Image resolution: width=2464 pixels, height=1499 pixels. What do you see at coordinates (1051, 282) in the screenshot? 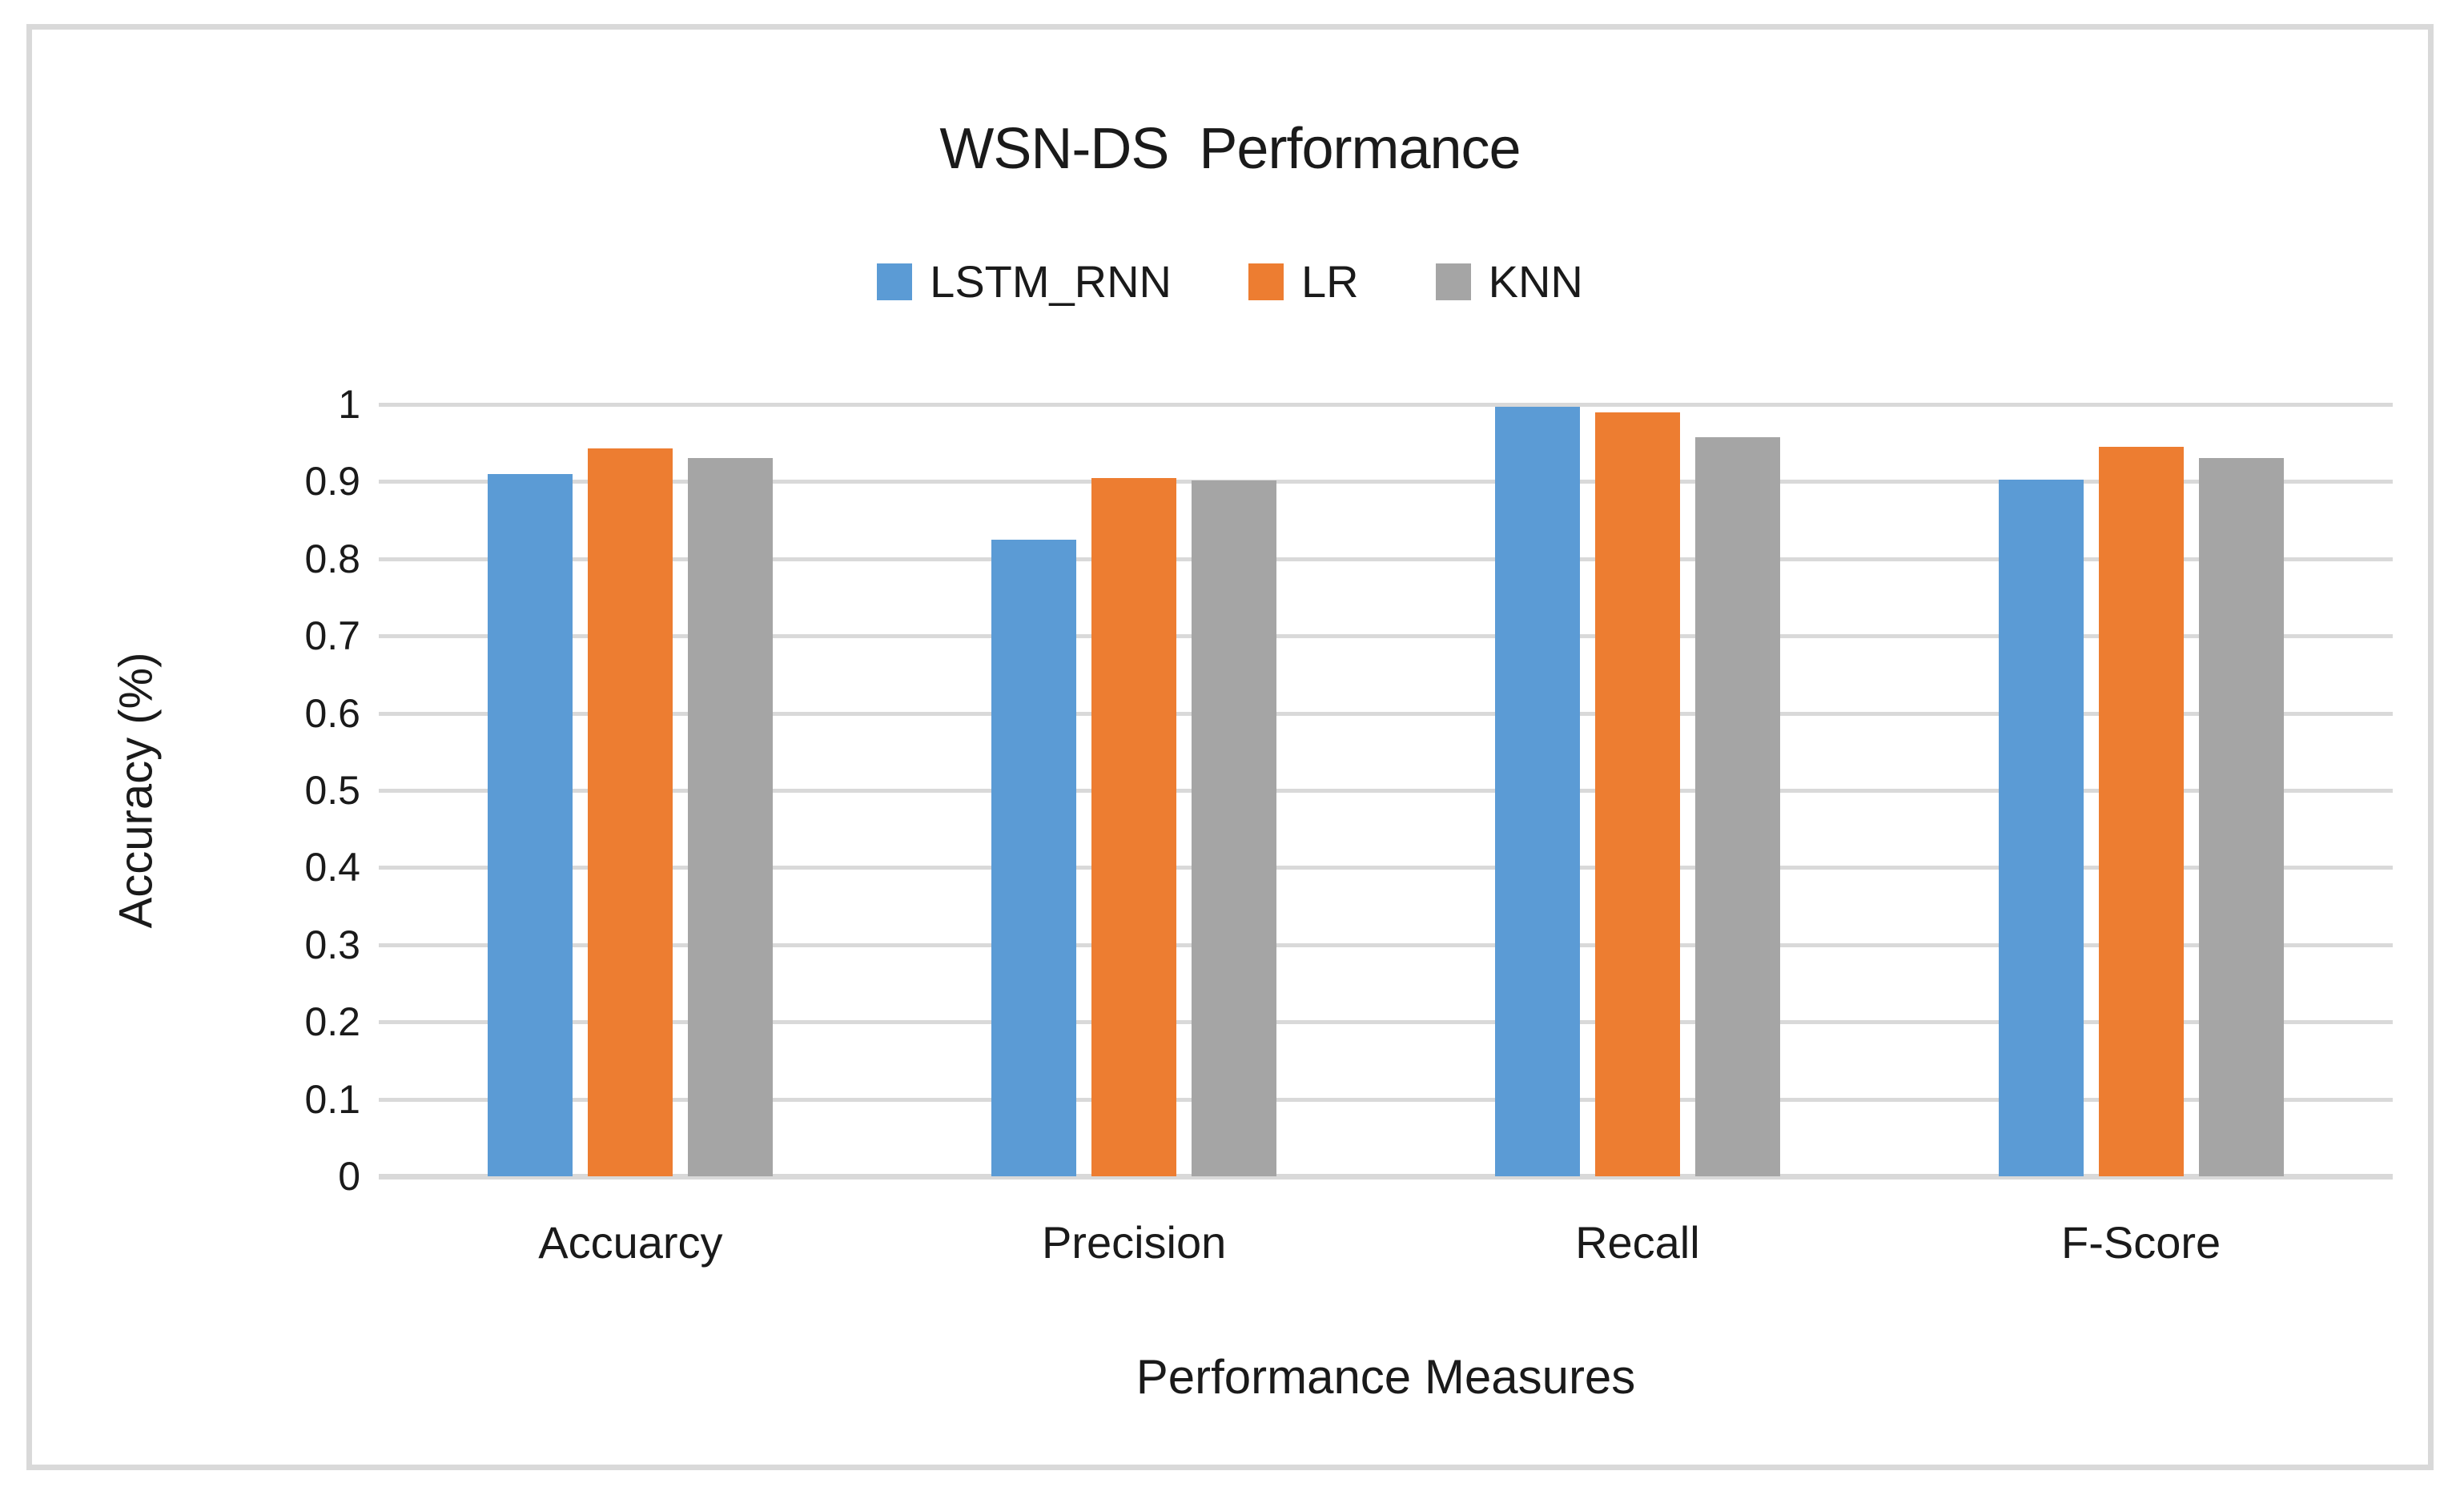
I see `legend-label: LSTM_RNN` at bounding box center [1051, 282].